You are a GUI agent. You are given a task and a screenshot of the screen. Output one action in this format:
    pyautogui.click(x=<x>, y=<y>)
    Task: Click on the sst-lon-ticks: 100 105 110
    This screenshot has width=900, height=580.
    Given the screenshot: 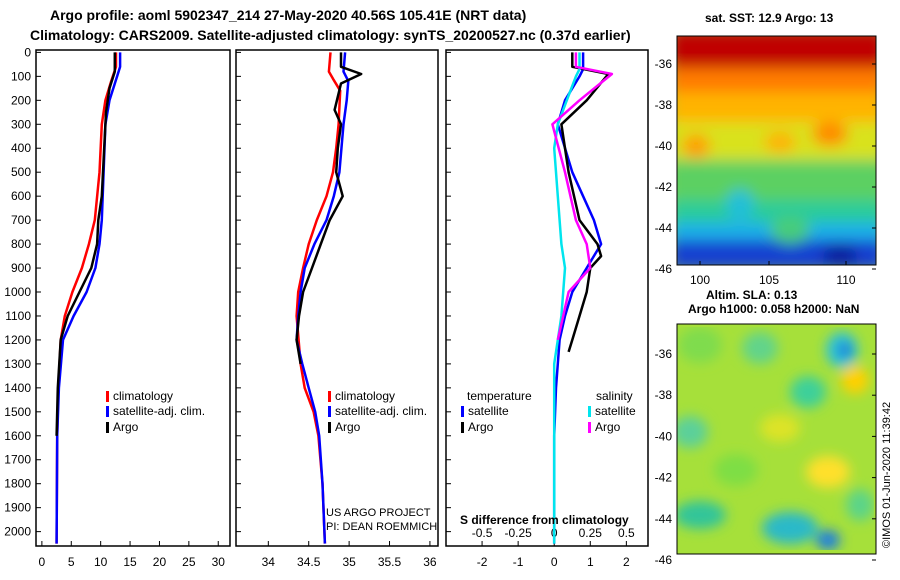 What is the action you would take?
    pyautogui.click(x=773, y=274)
    